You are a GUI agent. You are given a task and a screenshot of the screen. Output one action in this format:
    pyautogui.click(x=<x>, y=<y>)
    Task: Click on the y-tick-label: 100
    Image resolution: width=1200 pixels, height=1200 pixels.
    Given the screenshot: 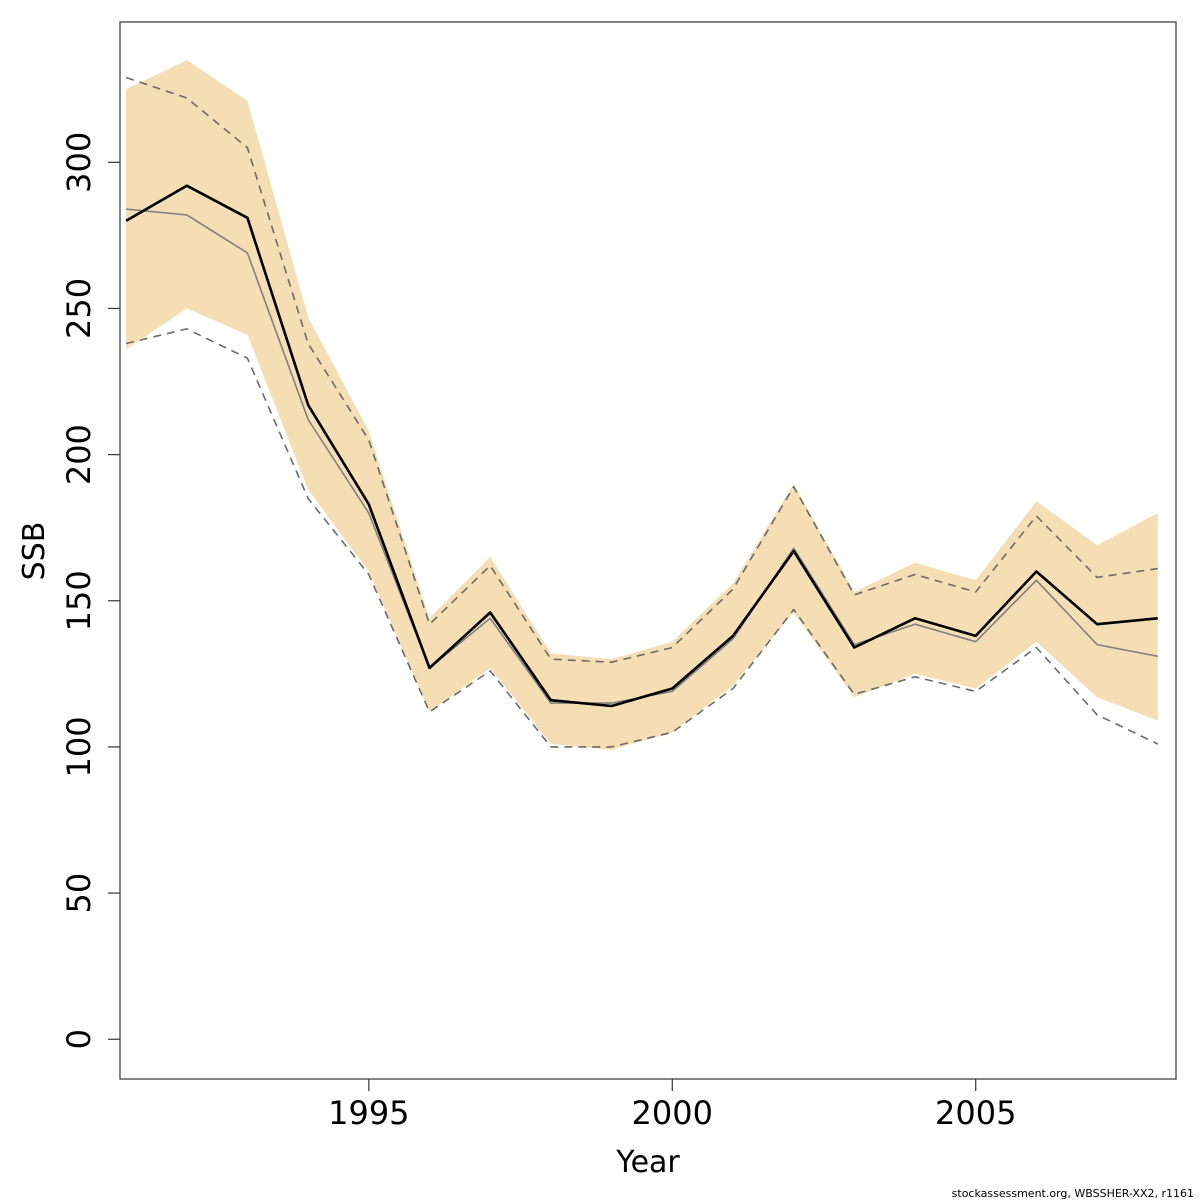 What is the action you would take?
    pyautogui.click(x=79, y=746)
    